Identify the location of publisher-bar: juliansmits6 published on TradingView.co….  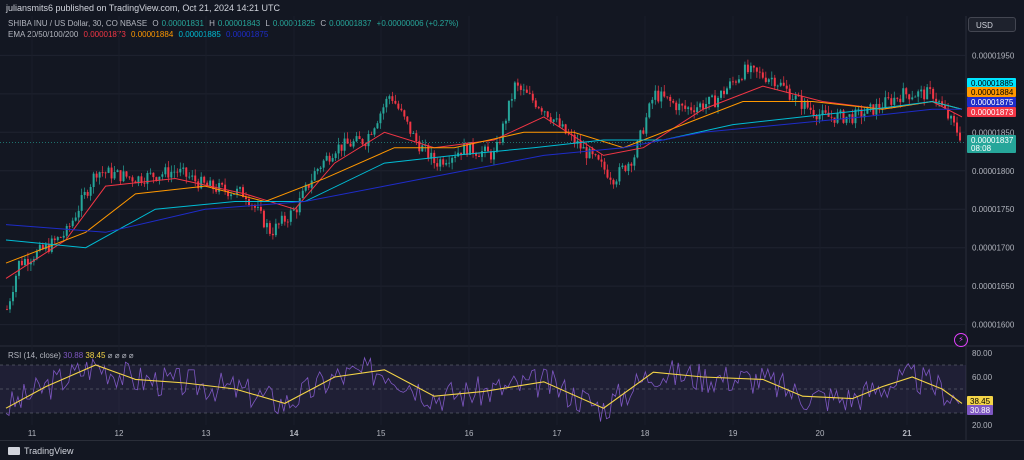
(512, 8).